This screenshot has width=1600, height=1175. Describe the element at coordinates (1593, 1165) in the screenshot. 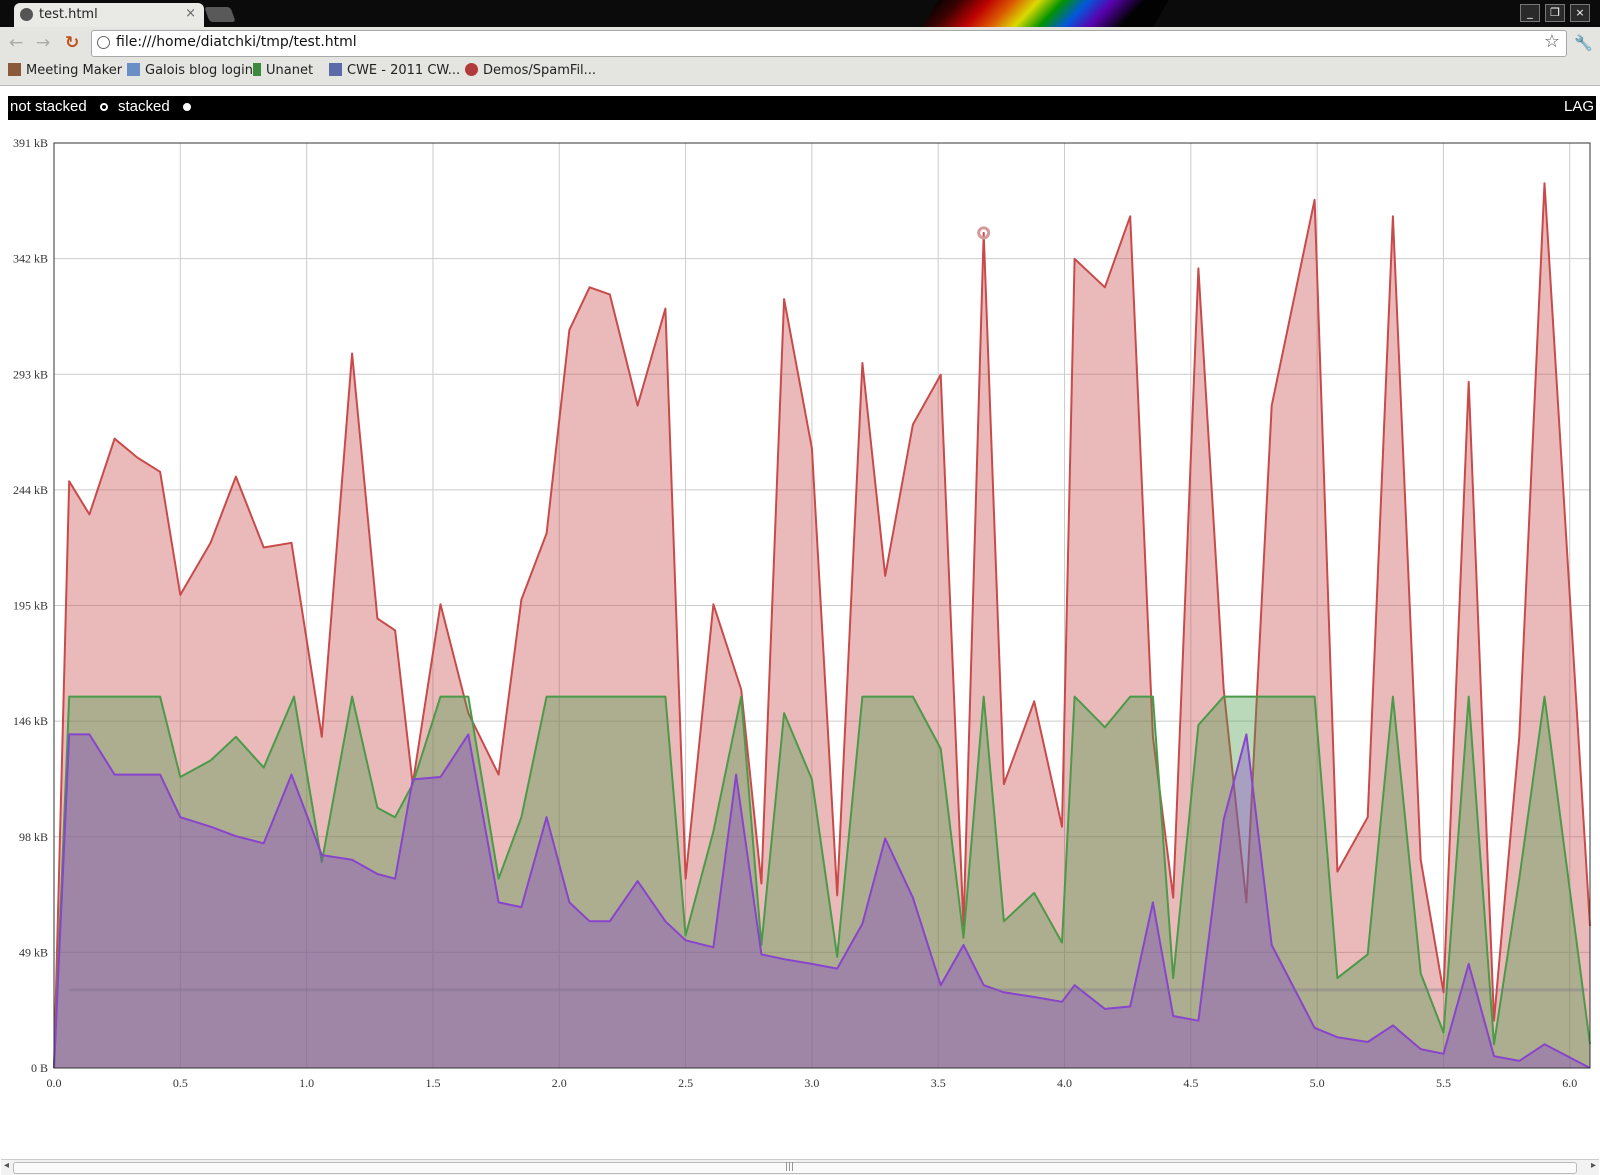

I see `scroll-right-arrow-icon: ▸` at that location.